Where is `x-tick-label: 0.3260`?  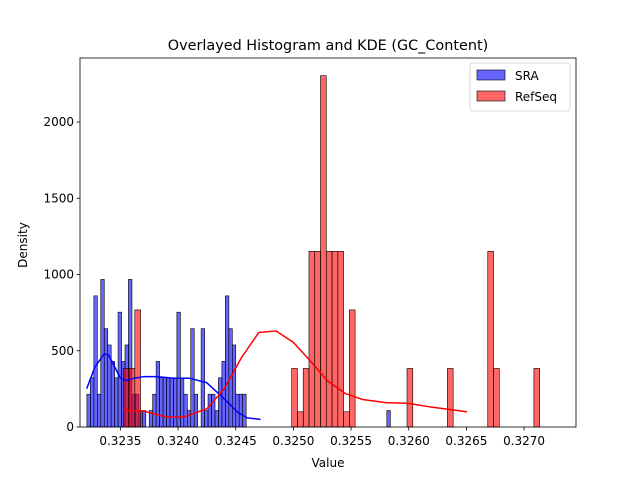
x-tick-label: 0.3260 is located at coordinates (409, 441).